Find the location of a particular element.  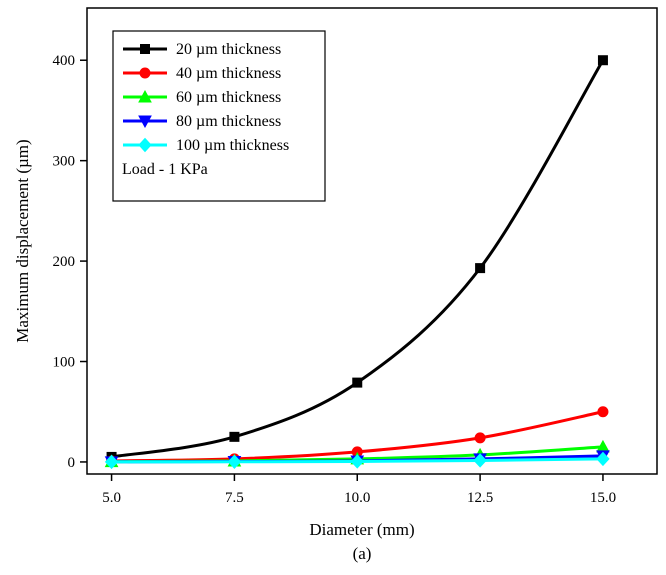

y-tick-label: 300 is located at coordinates (64, 162).